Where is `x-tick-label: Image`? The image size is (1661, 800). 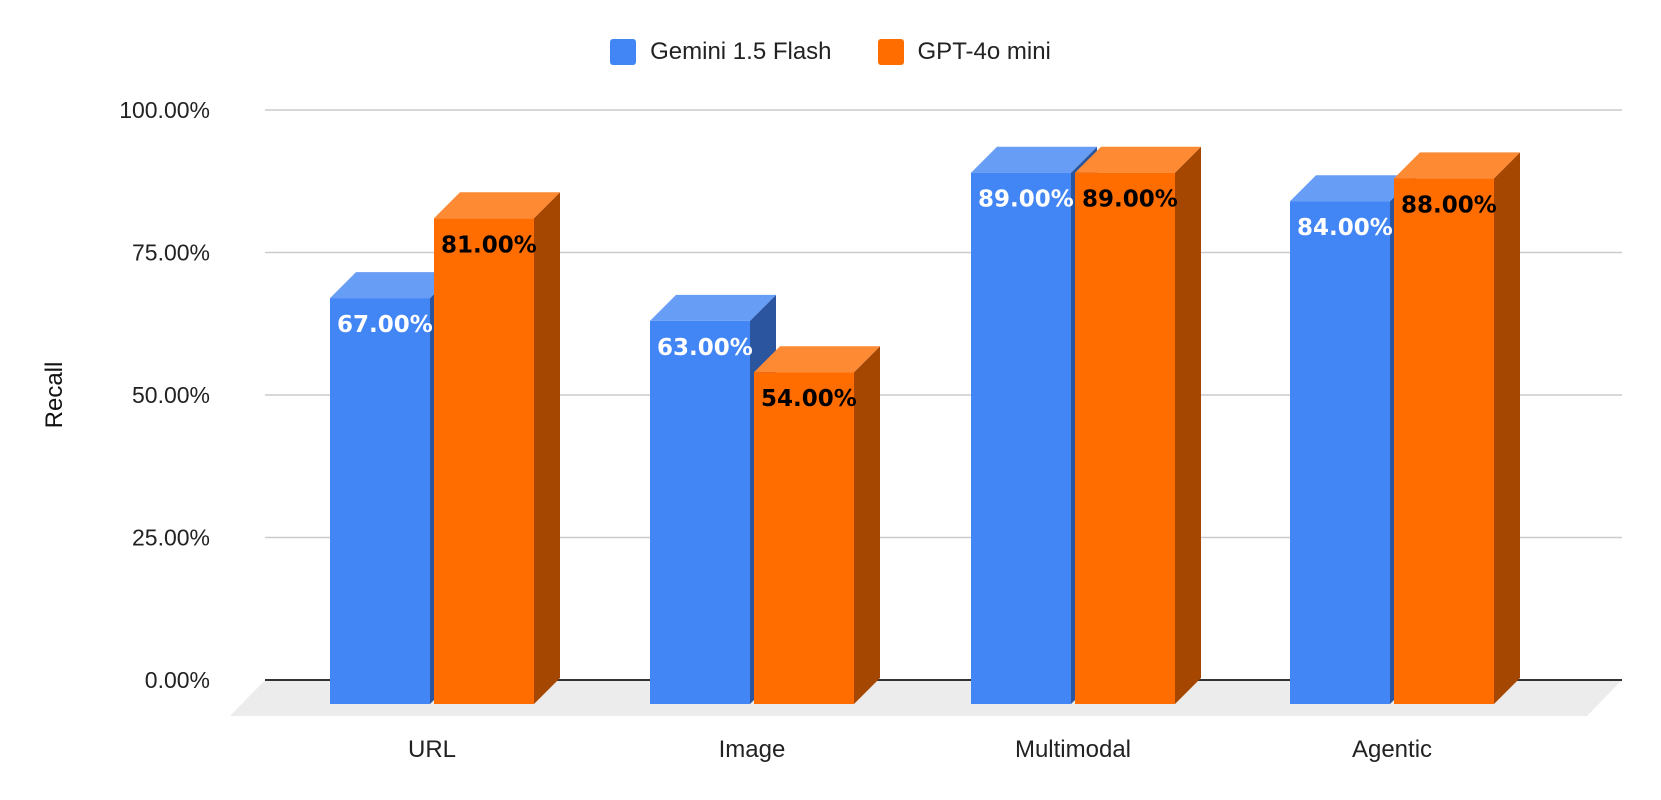
x-tick-label: Image is located at coordinates (752, 749).